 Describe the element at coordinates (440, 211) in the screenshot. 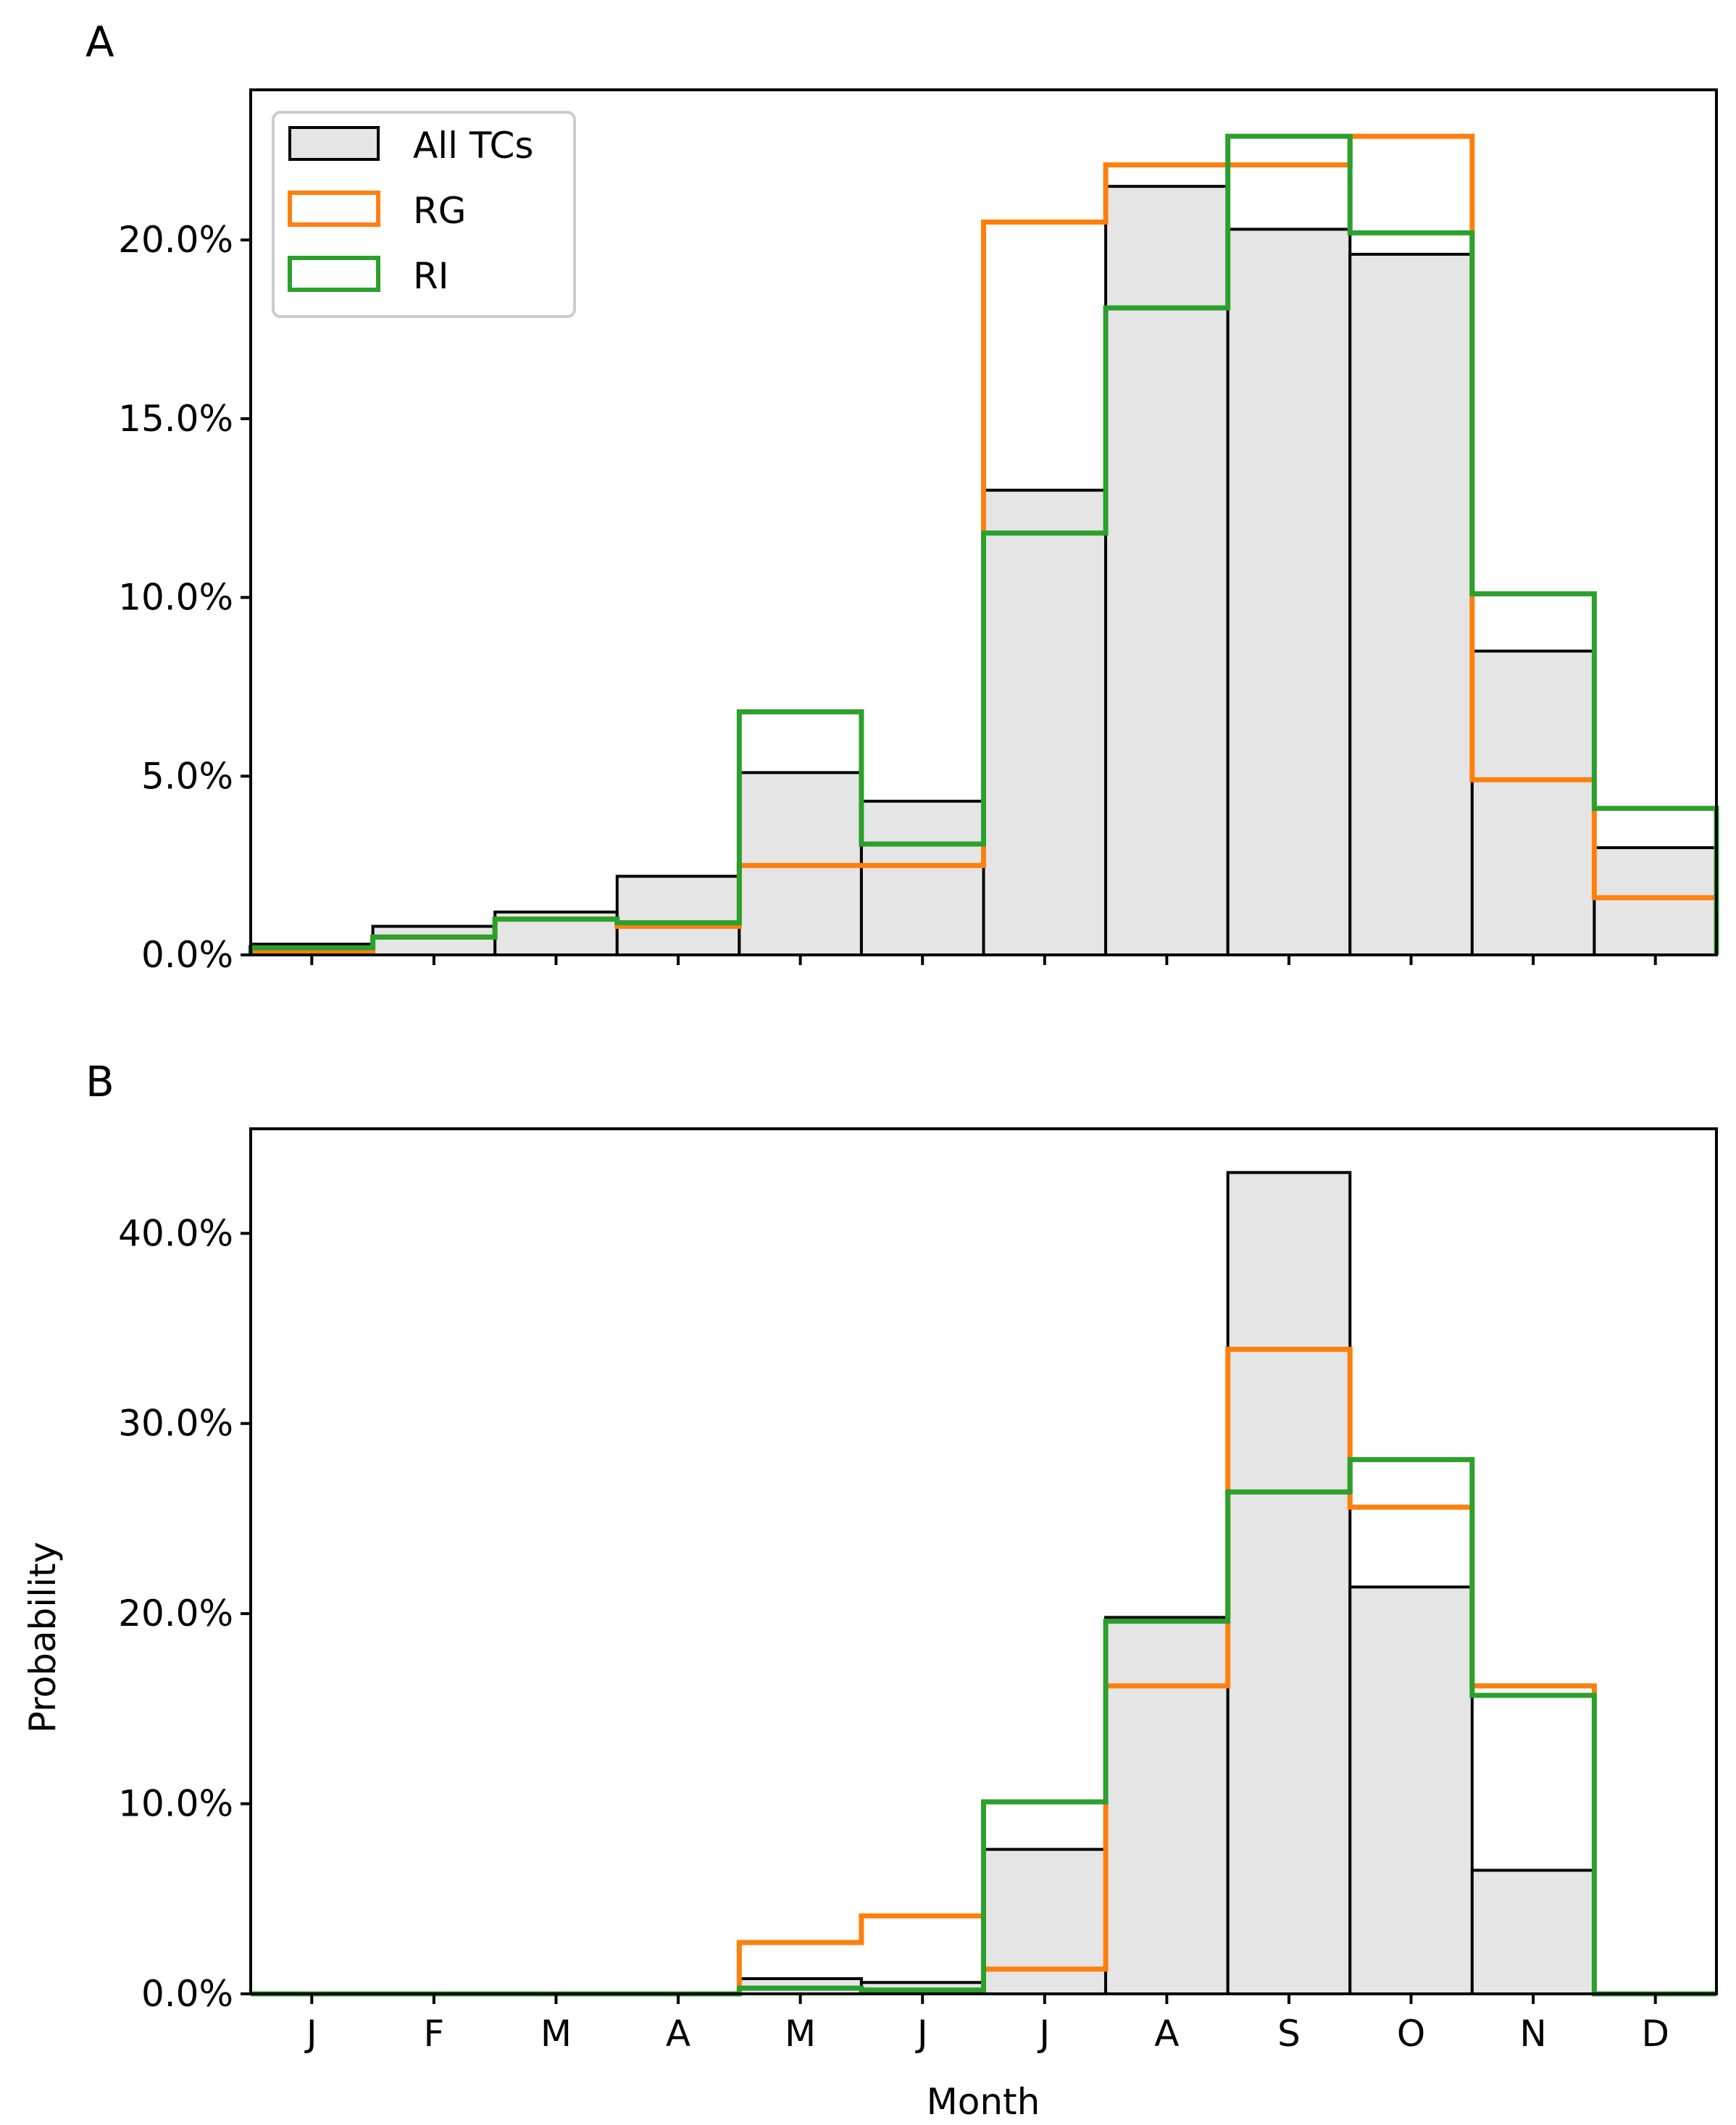

I see `legend-label-rg: RG` at that location.